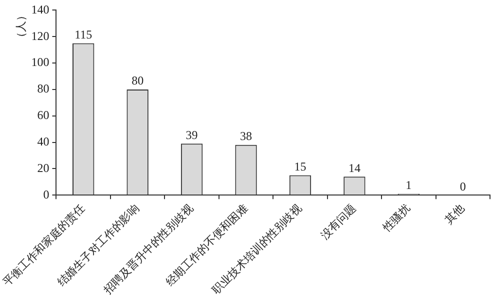 This screenshot has width=498, height=300. Describe the element at coordinates (40, 9) in the screenshot. I see `y-tick-label: 140` at that location.